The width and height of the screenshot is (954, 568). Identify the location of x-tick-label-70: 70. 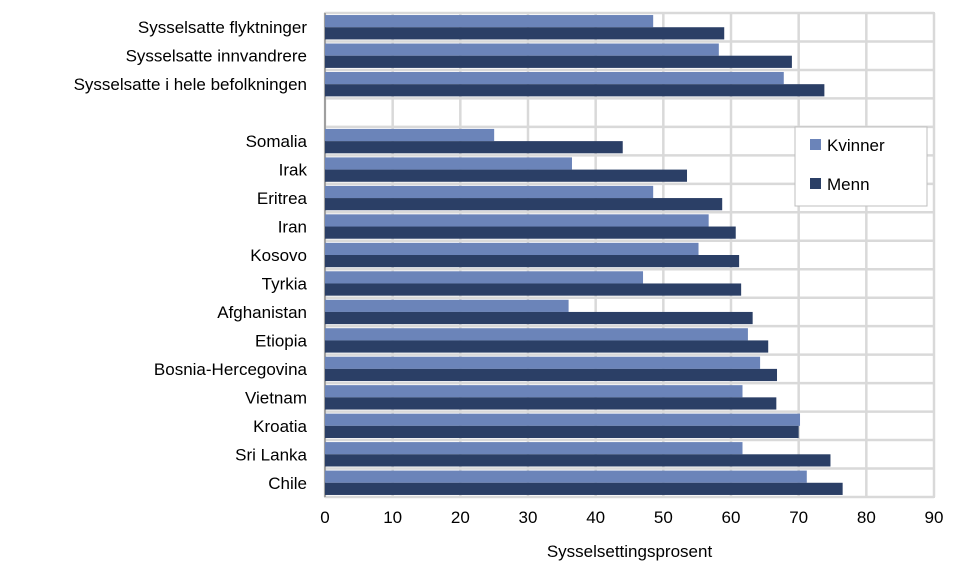
(798, 517).